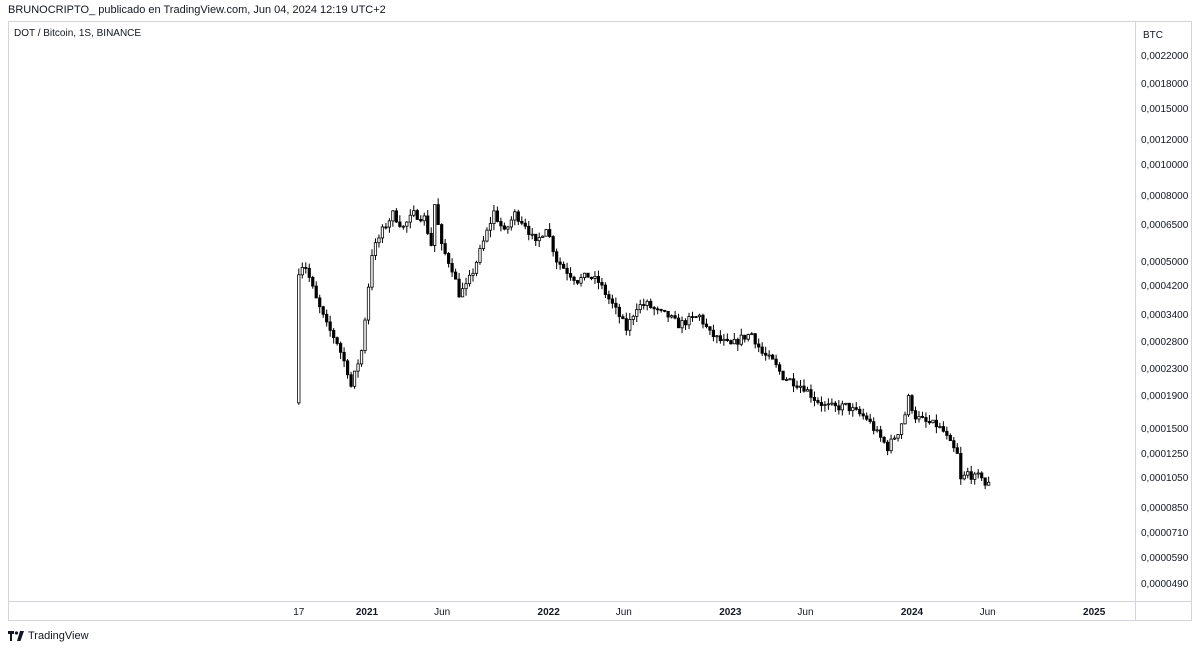 The height and width of the screenshot is (652, 1200). I want to click on price-tick-label: 0,0004200, so click(1165, 286).